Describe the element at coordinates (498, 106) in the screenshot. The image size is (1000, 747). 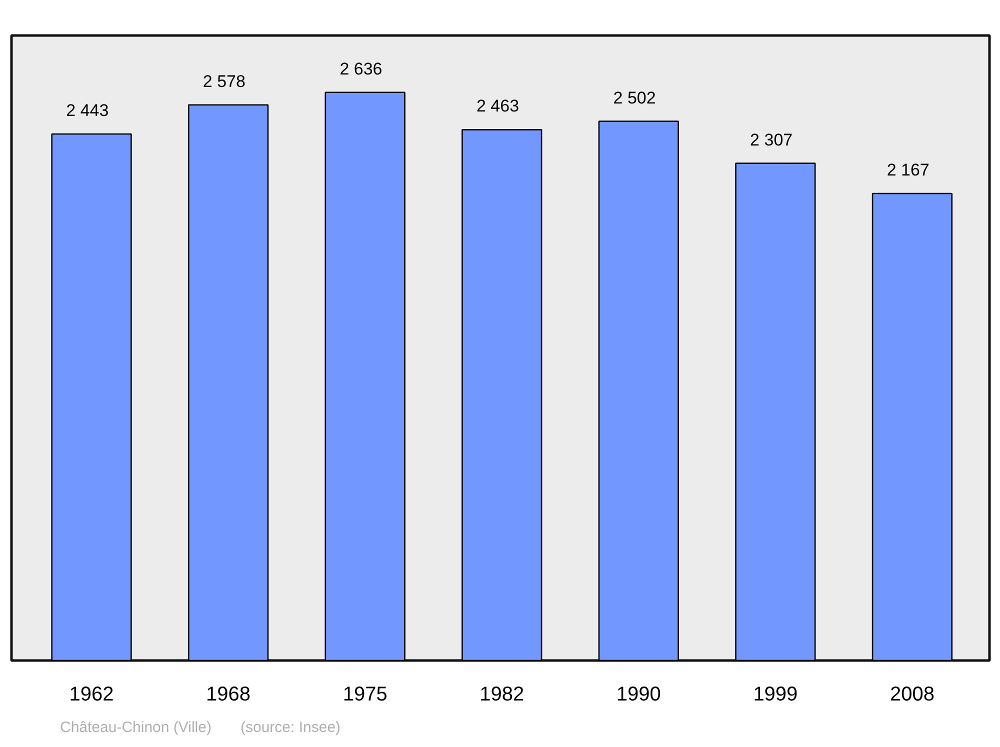
I see `data-label: 2 463` at that location.